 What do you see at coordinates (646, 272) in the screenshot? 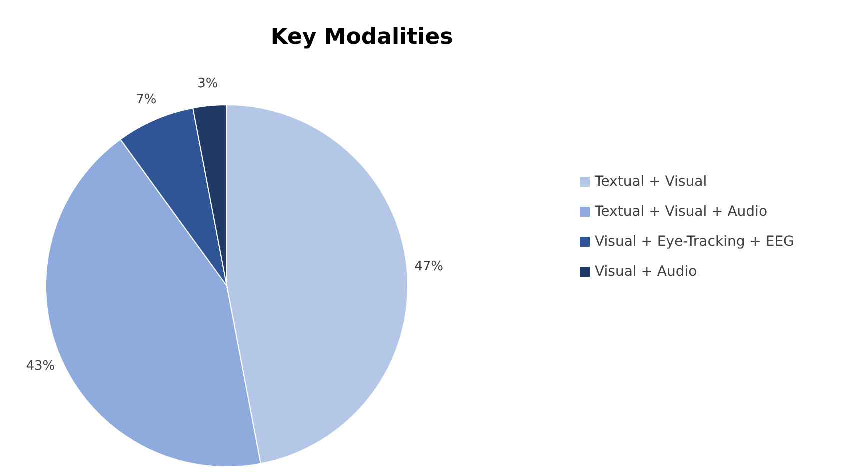
I see `legend-label: Visual + Audio` at bounding box center [646, 272].